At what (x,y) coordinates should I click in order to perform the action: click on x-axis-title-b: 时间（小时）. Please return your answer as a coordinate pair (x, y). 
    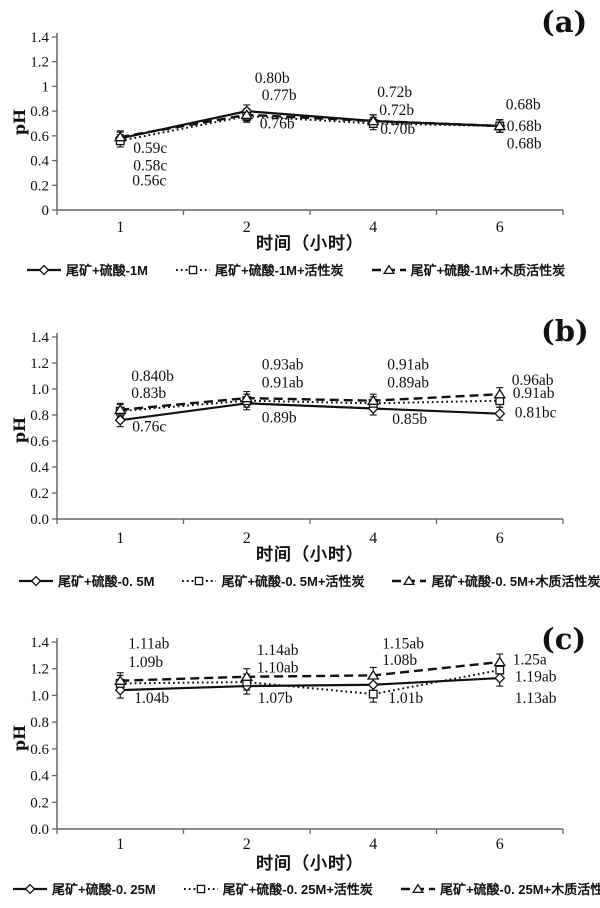
    Looking at the image, I should click on (310, 554).